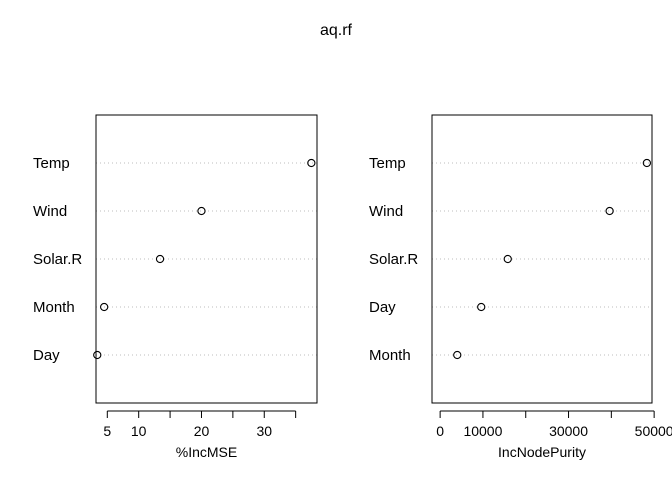  Describe the element at coordinates (482, 431) in the screenshot. I see `x-tick-label: 10000` at that location.